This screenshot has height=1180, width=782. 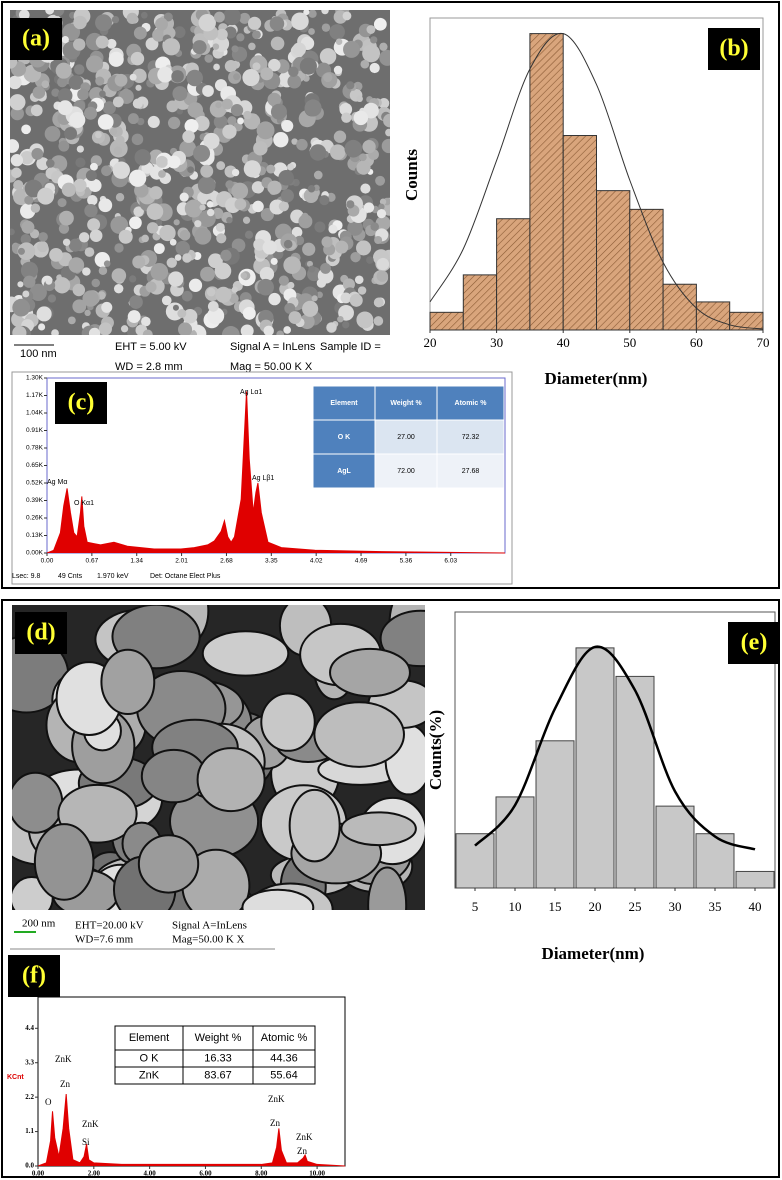 What do you see at coordinates (696, 342) in the screenshot?
I see `x-tick-label: 60` at bounding box center [696, 342].